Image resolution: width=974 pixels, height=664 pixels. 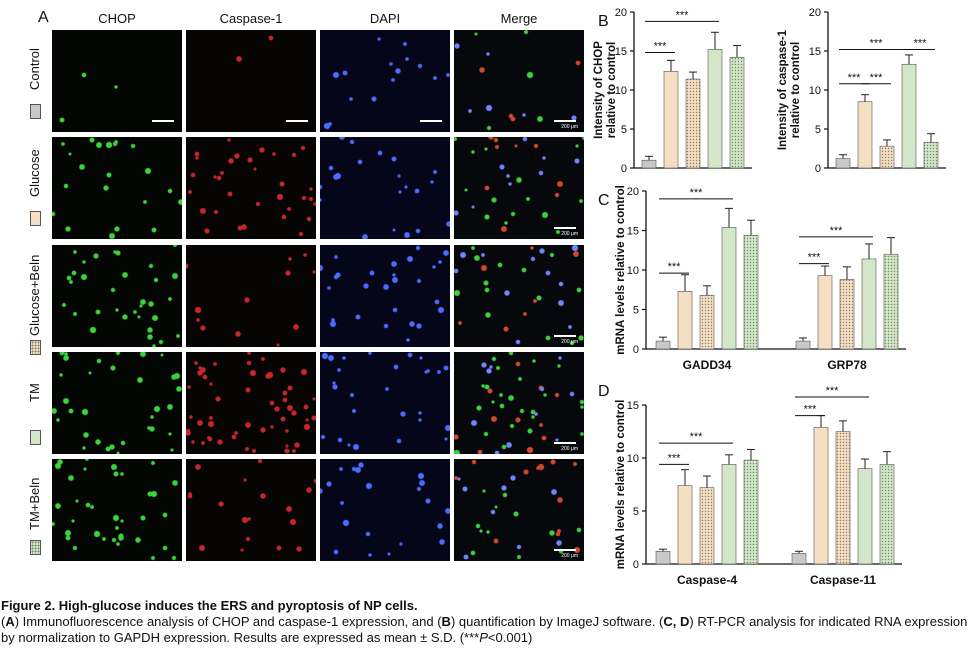 What do you see at coordinates (117, 18) in the screenshot?
I see `column-header-chop: CHOP` at bounding box center [117, 18].